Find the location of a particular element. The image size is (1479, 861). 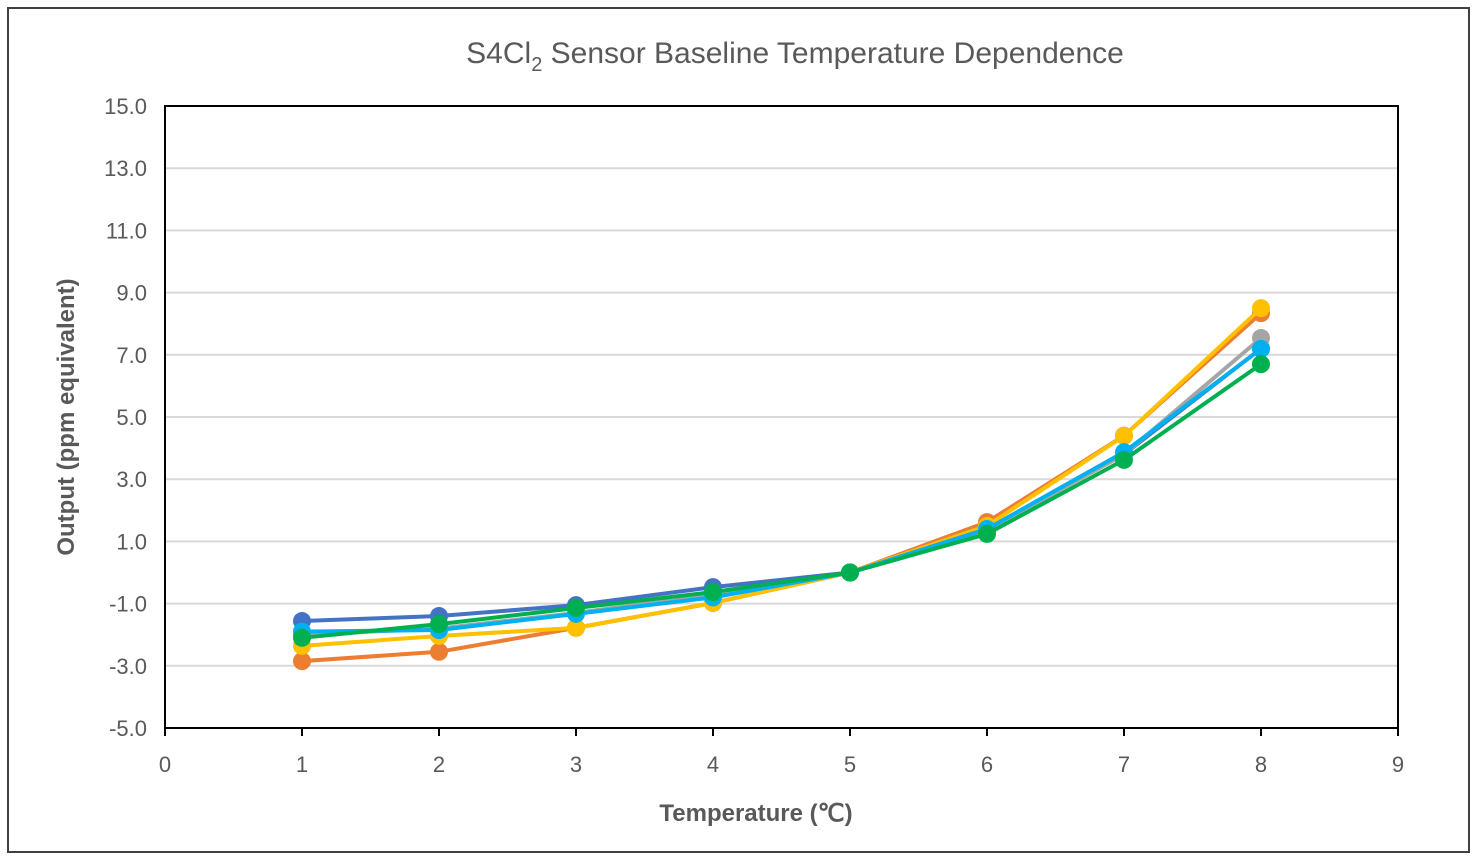

y-tick-label: 9.0 is located at coordinates (131, 293).